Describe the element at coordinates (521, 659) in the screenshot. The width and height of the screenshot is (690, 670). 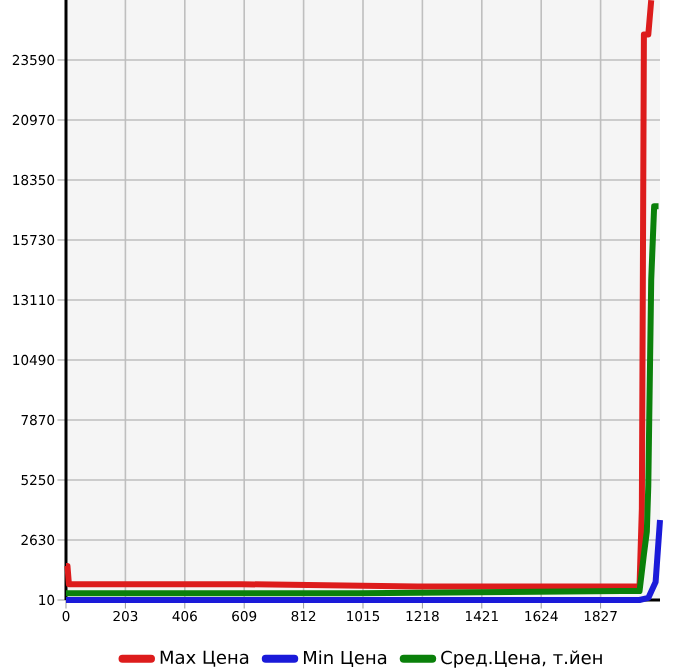
I see `legend-label: Сред.Цена, т.йен` at that location.